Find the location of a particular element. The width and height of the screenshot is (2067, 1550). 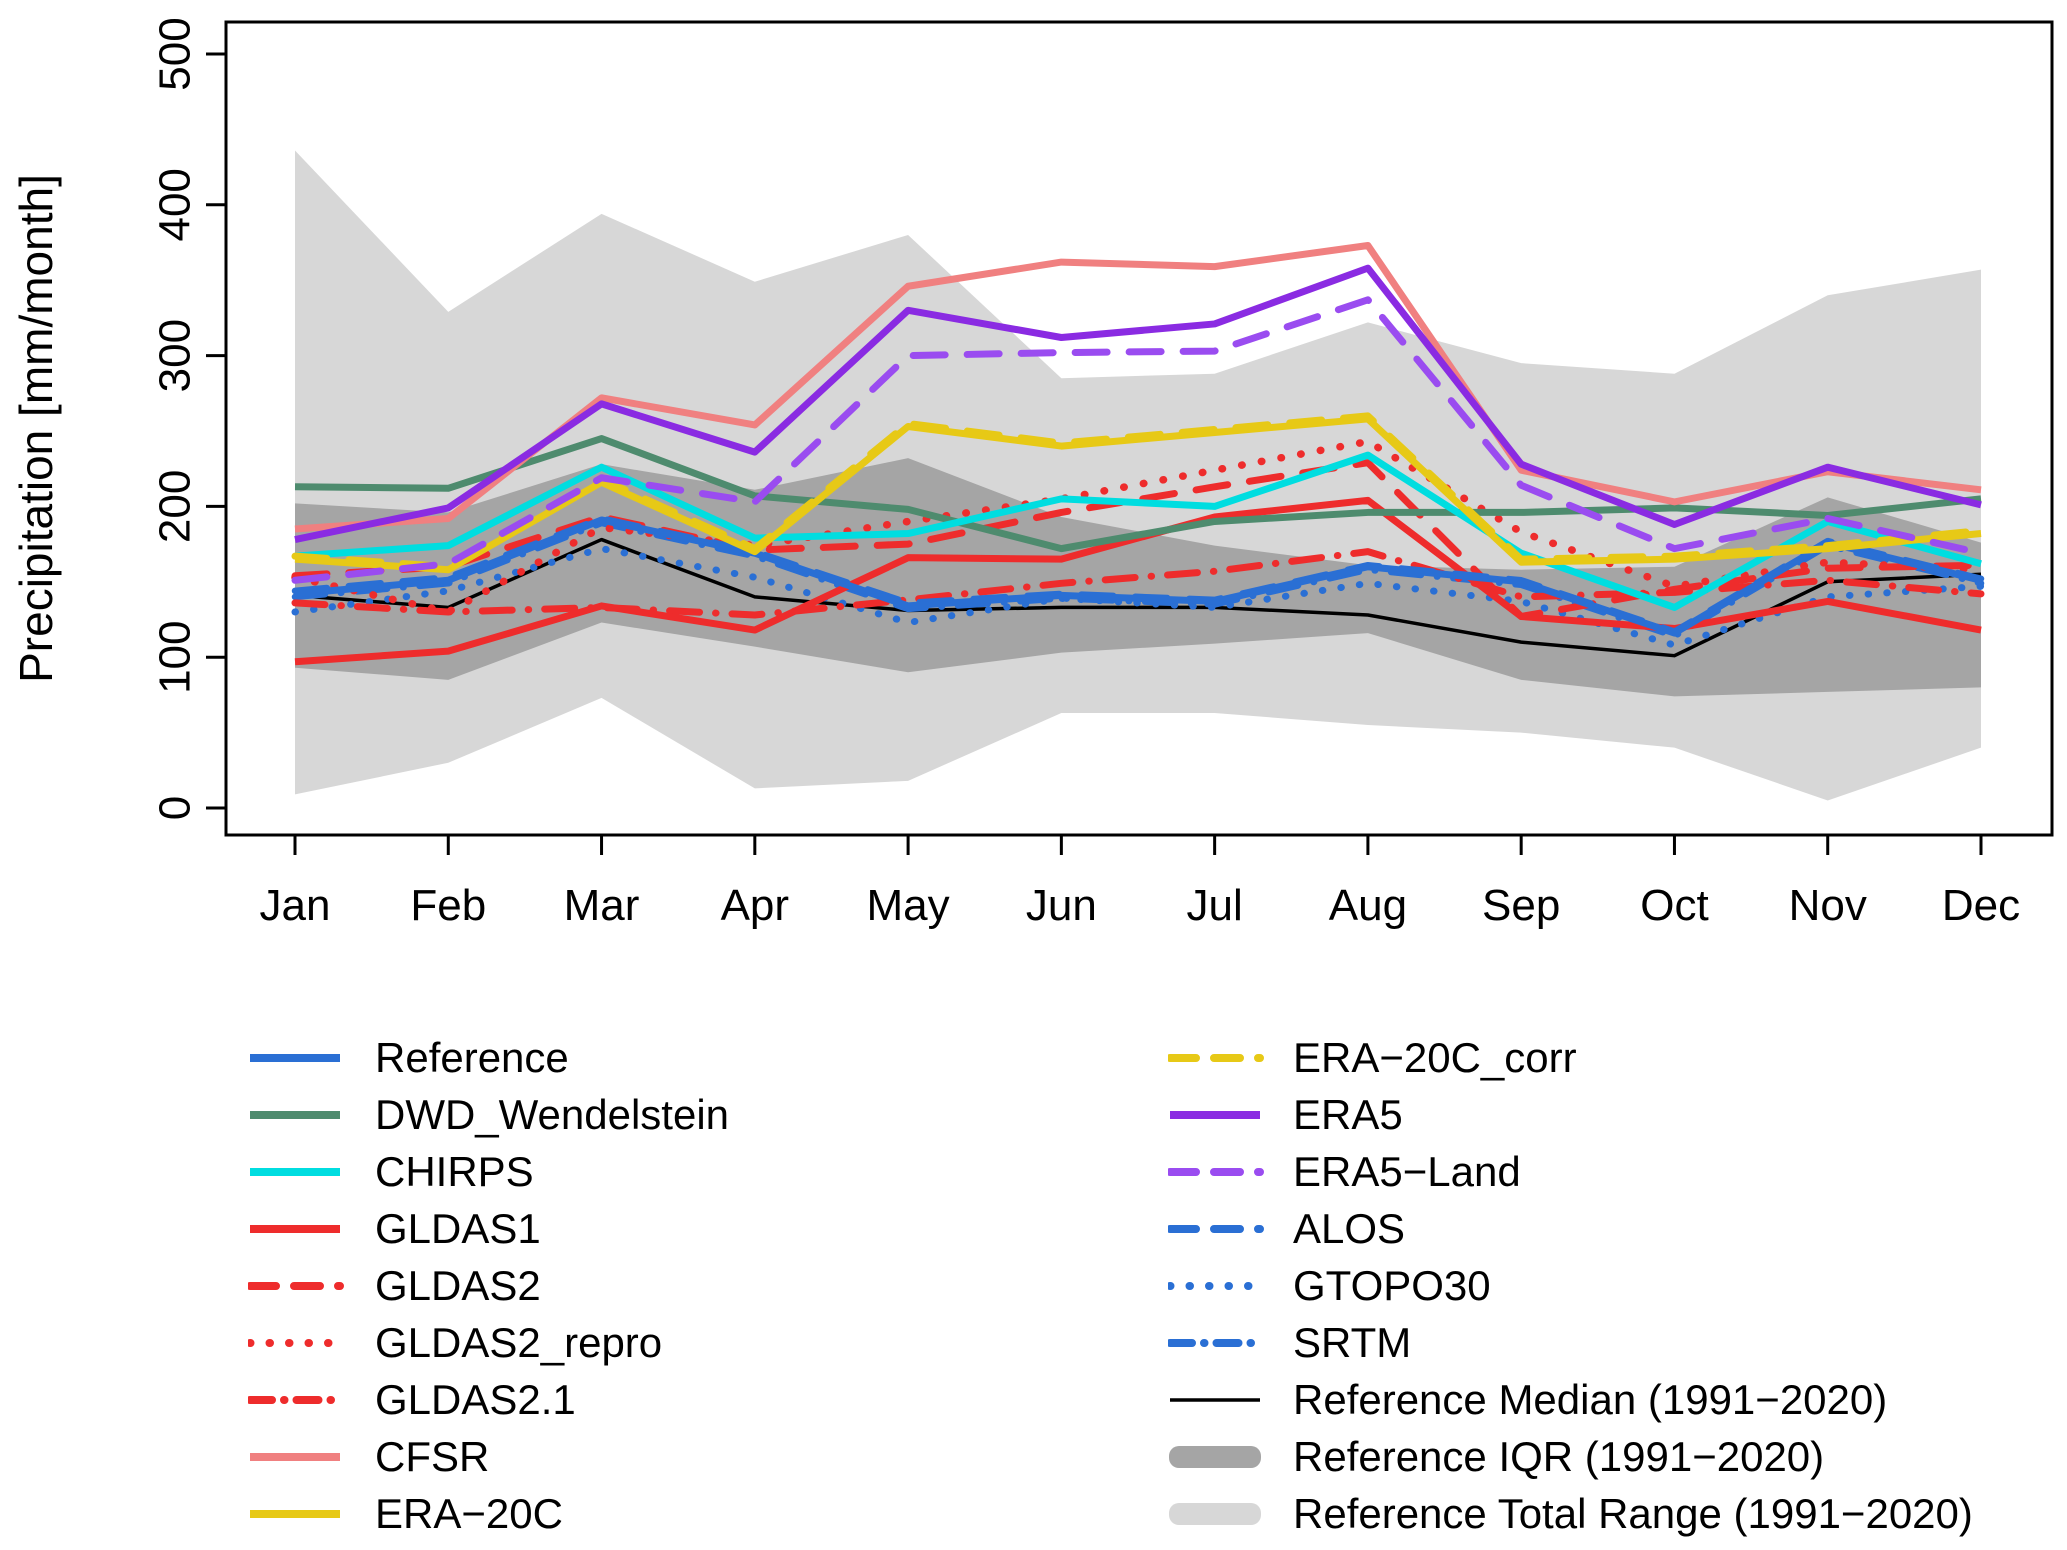

series-line-ERA5 is located at coordinates (1138, 404).